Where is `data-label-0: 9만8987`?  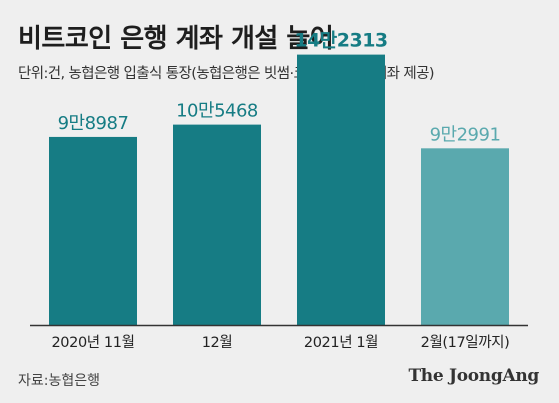 data-label-0: 9만8987 is located at coordinates (93, 123).